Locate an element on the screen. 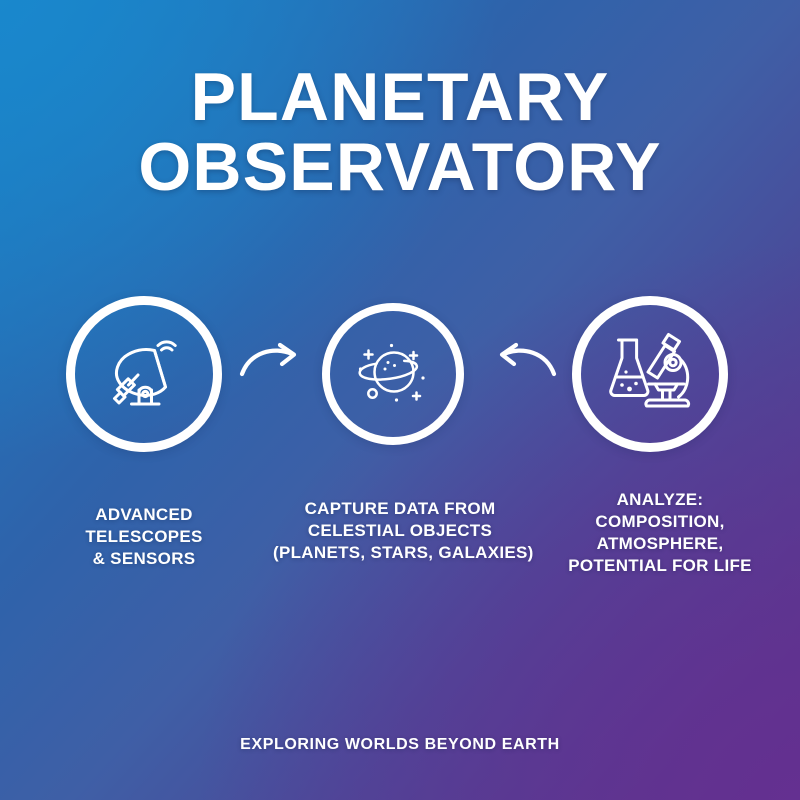  satellite-dish-icon is located at coordinates (144, 374).